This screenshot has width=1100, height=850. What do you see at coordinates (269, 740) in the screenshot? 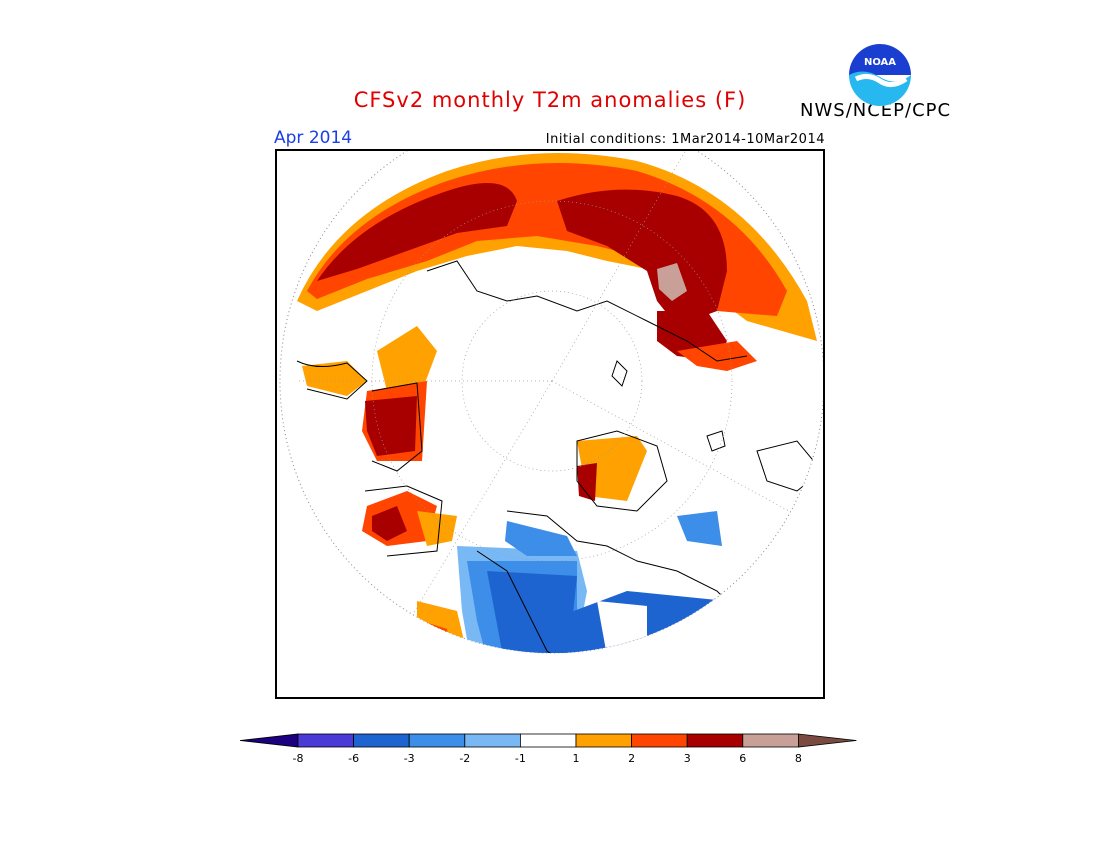
I see `colorbar-arrow-low` at bounding box center [269, 740].